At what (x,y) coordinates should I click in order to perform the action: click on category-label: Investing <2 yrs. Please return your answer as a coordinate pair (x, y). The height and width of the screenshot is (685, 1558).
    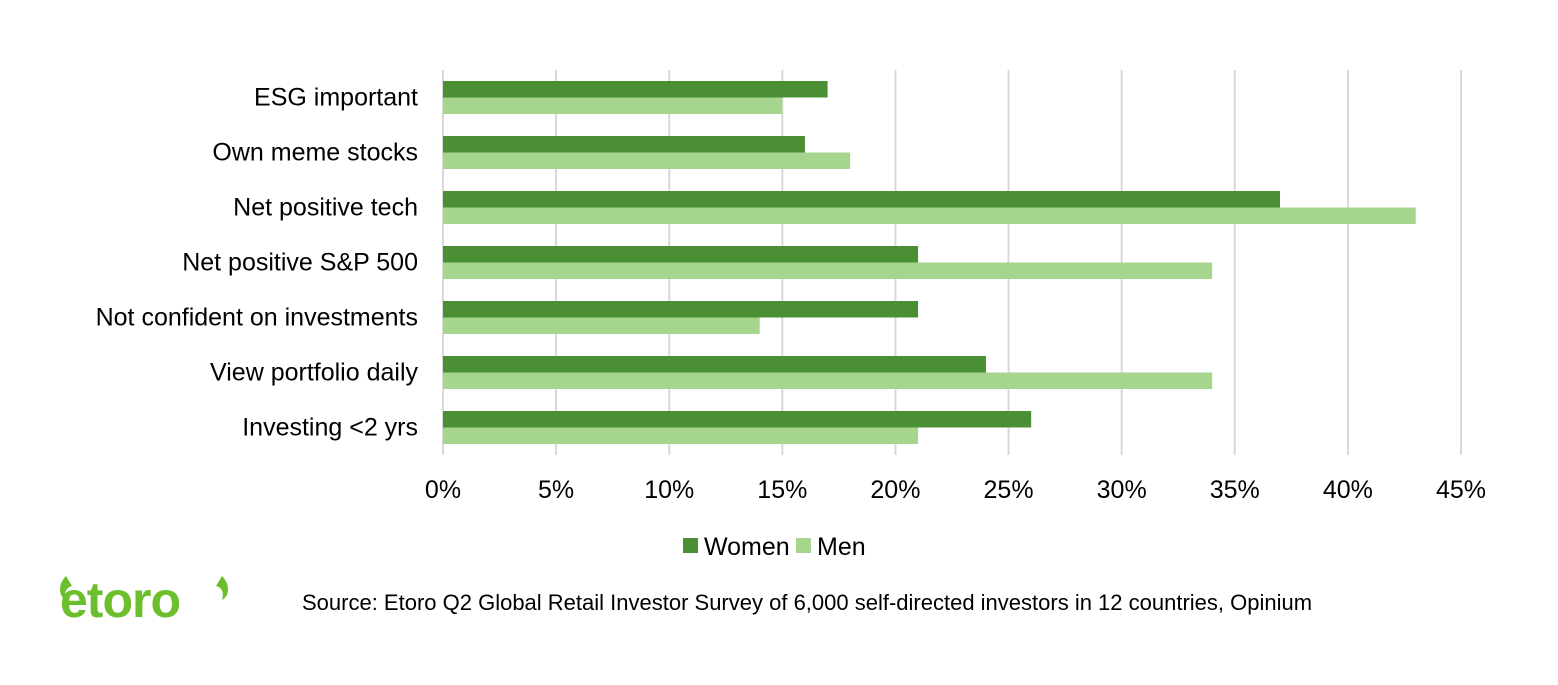
    Looking at the image, I should click on (330, 428).